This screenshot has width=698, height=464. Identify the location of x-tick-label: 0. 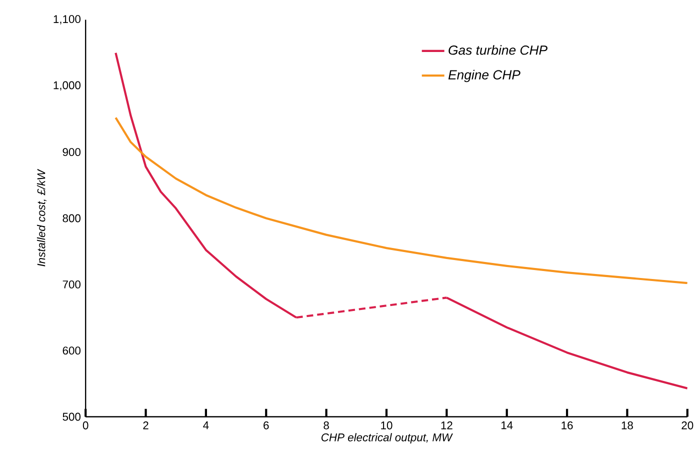
(85, 425).